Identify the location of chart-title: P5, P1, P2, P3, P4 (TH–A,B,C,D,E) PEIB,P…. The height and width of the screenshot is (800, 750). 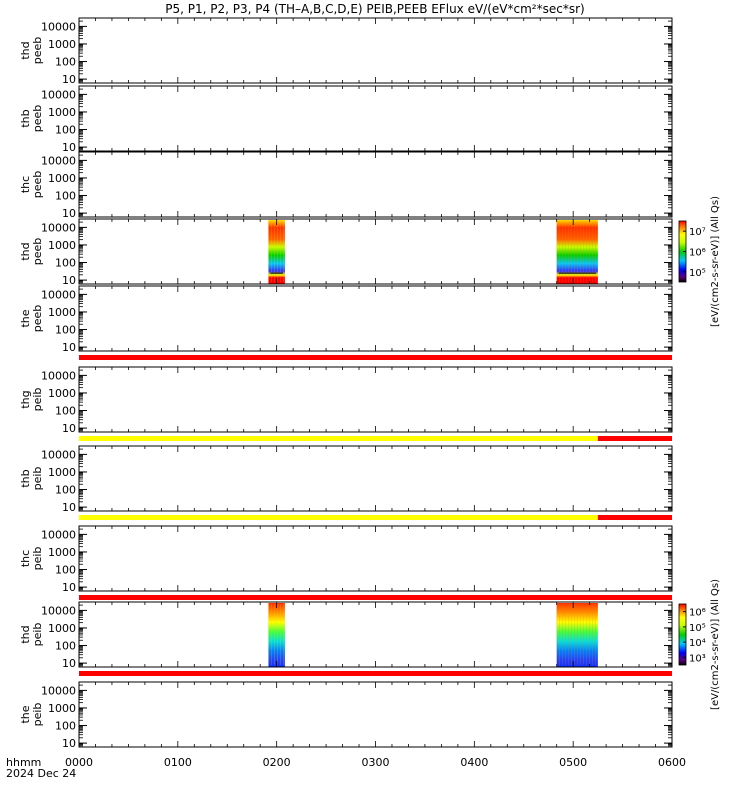
(374, 9).